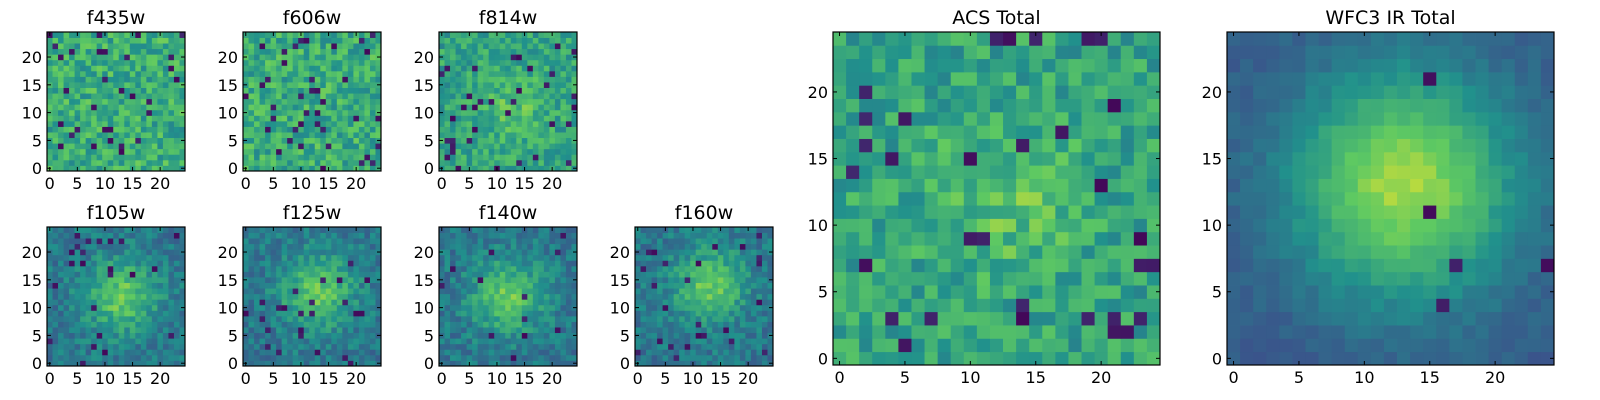 This screenshot has width=1600, height=400. I want to click on panel-title: f435w, so click(116, 18).